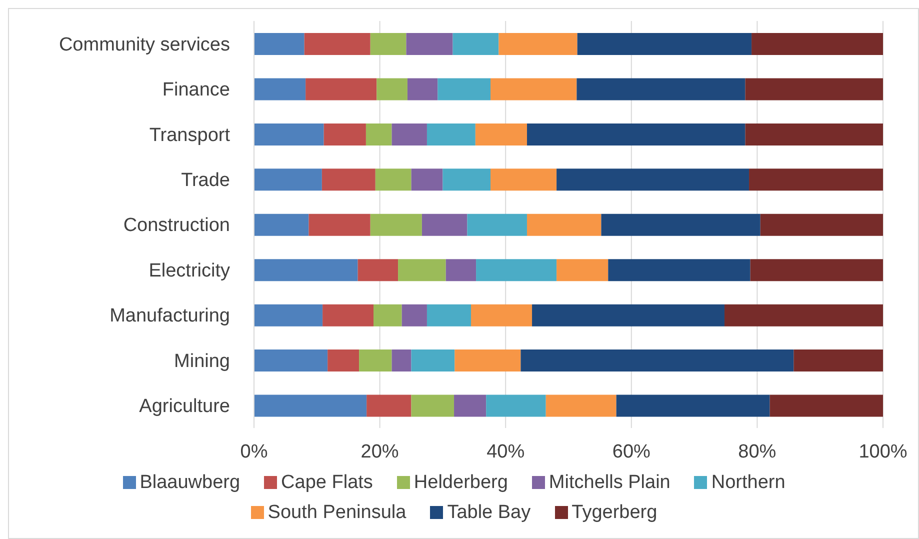 Image resolution: width=919 pixels, height=539 pixels. Describe the element at coordinates (176, 225) in the screenshot. I see `y-tick-label: Construction` at that location.